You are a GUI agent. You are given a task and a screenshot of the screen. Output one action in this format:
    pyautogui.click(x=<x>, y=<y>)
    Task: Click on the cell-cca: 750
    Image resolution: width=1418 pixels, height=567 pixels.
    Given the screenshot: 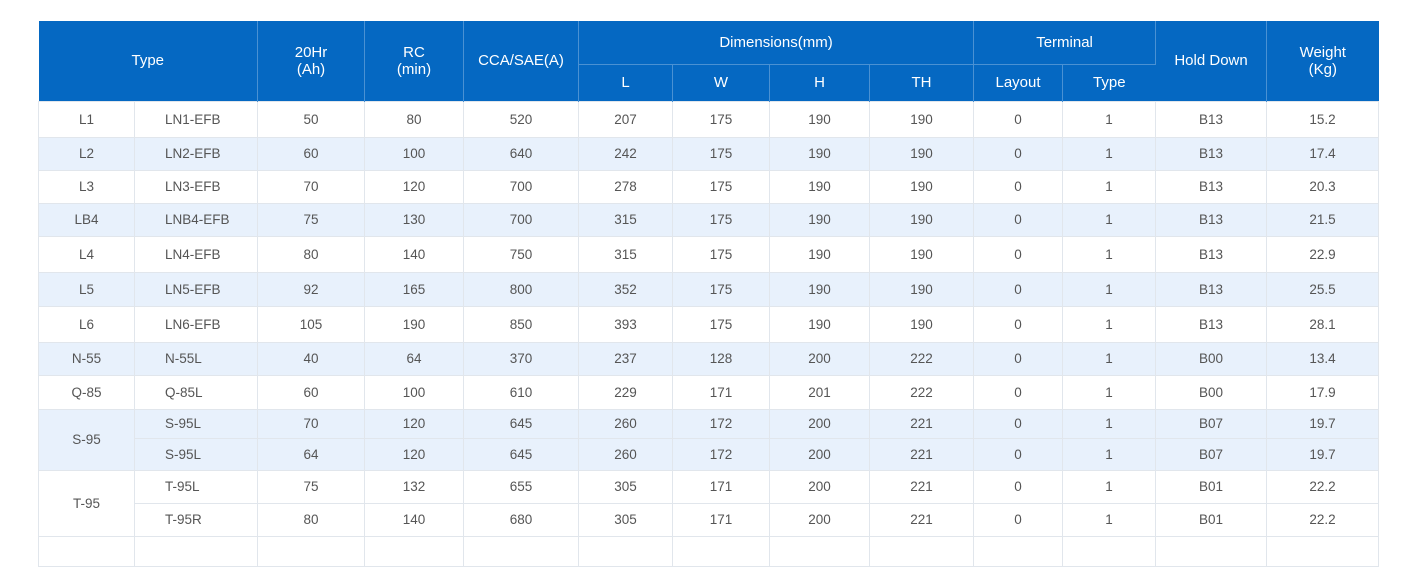 What is the action you would take?
    pyautogui.click(x=521, y=254)
    